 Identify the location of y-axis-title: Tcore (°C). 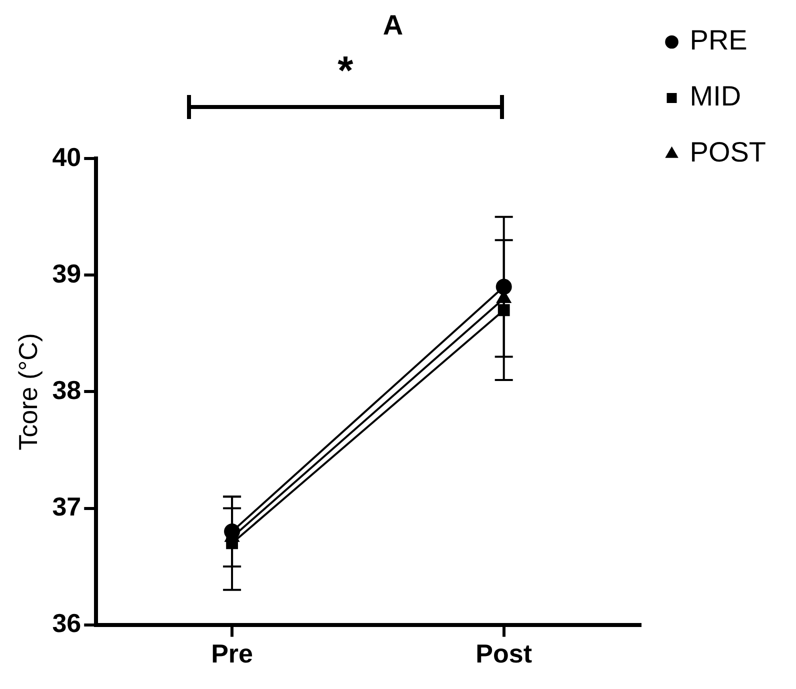
(27, 391).